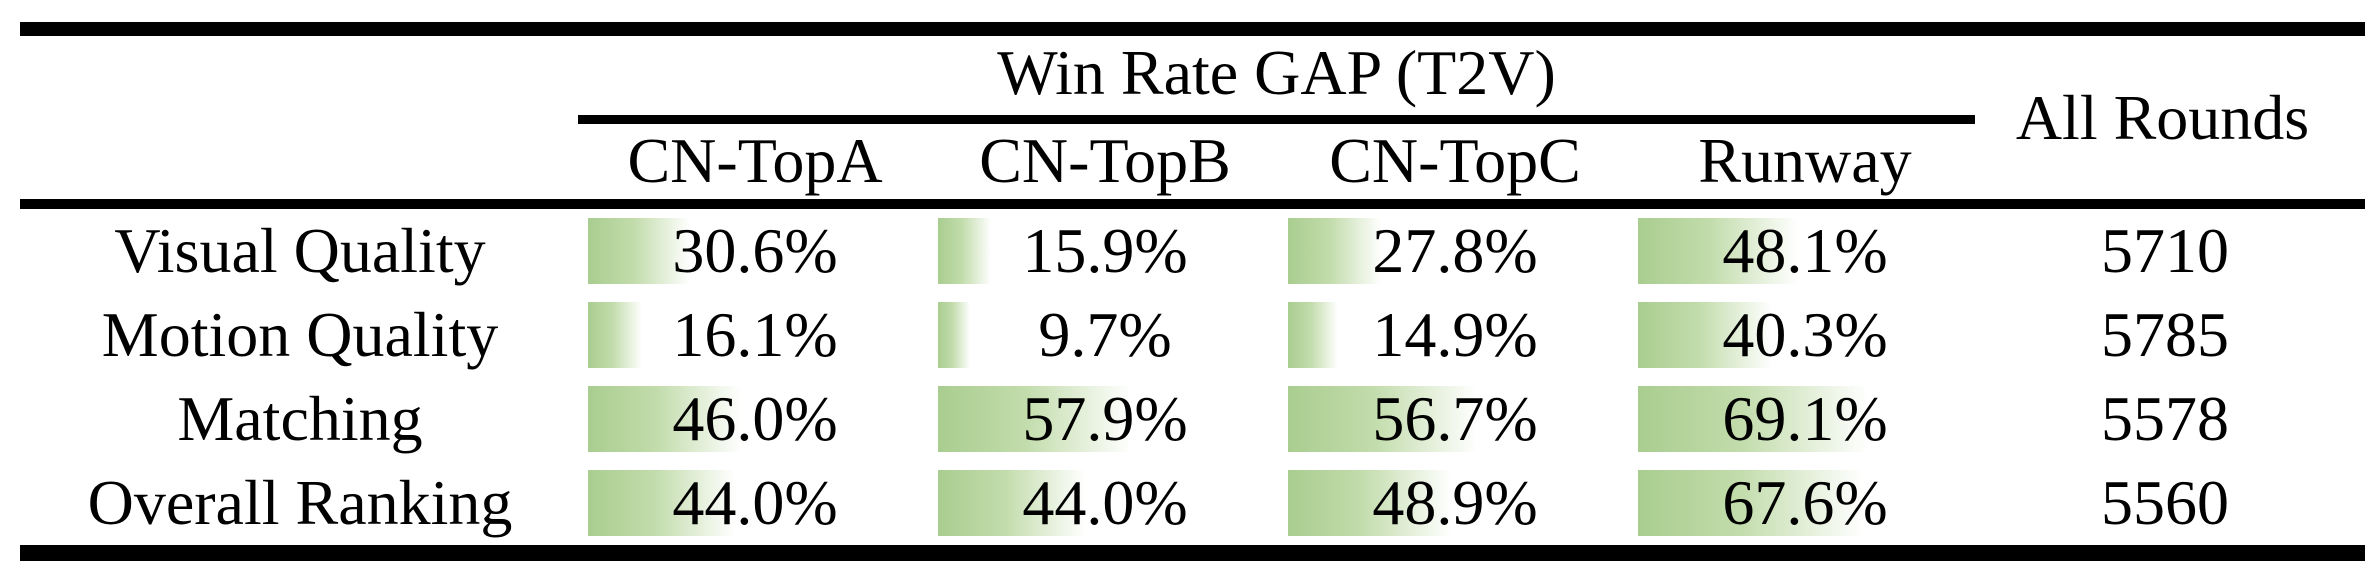 The width and height of the screenshot is (2376, 568). What do you see at coordinates (300, 250) in the screenshot?
I see `row-label: Visual Quality` at bounding box center [300, 250].